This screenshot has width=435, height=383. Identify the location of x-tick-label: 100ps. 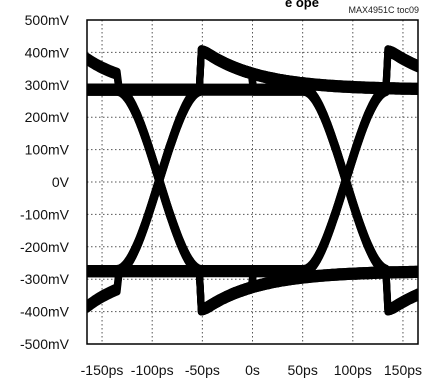
(353, 370).